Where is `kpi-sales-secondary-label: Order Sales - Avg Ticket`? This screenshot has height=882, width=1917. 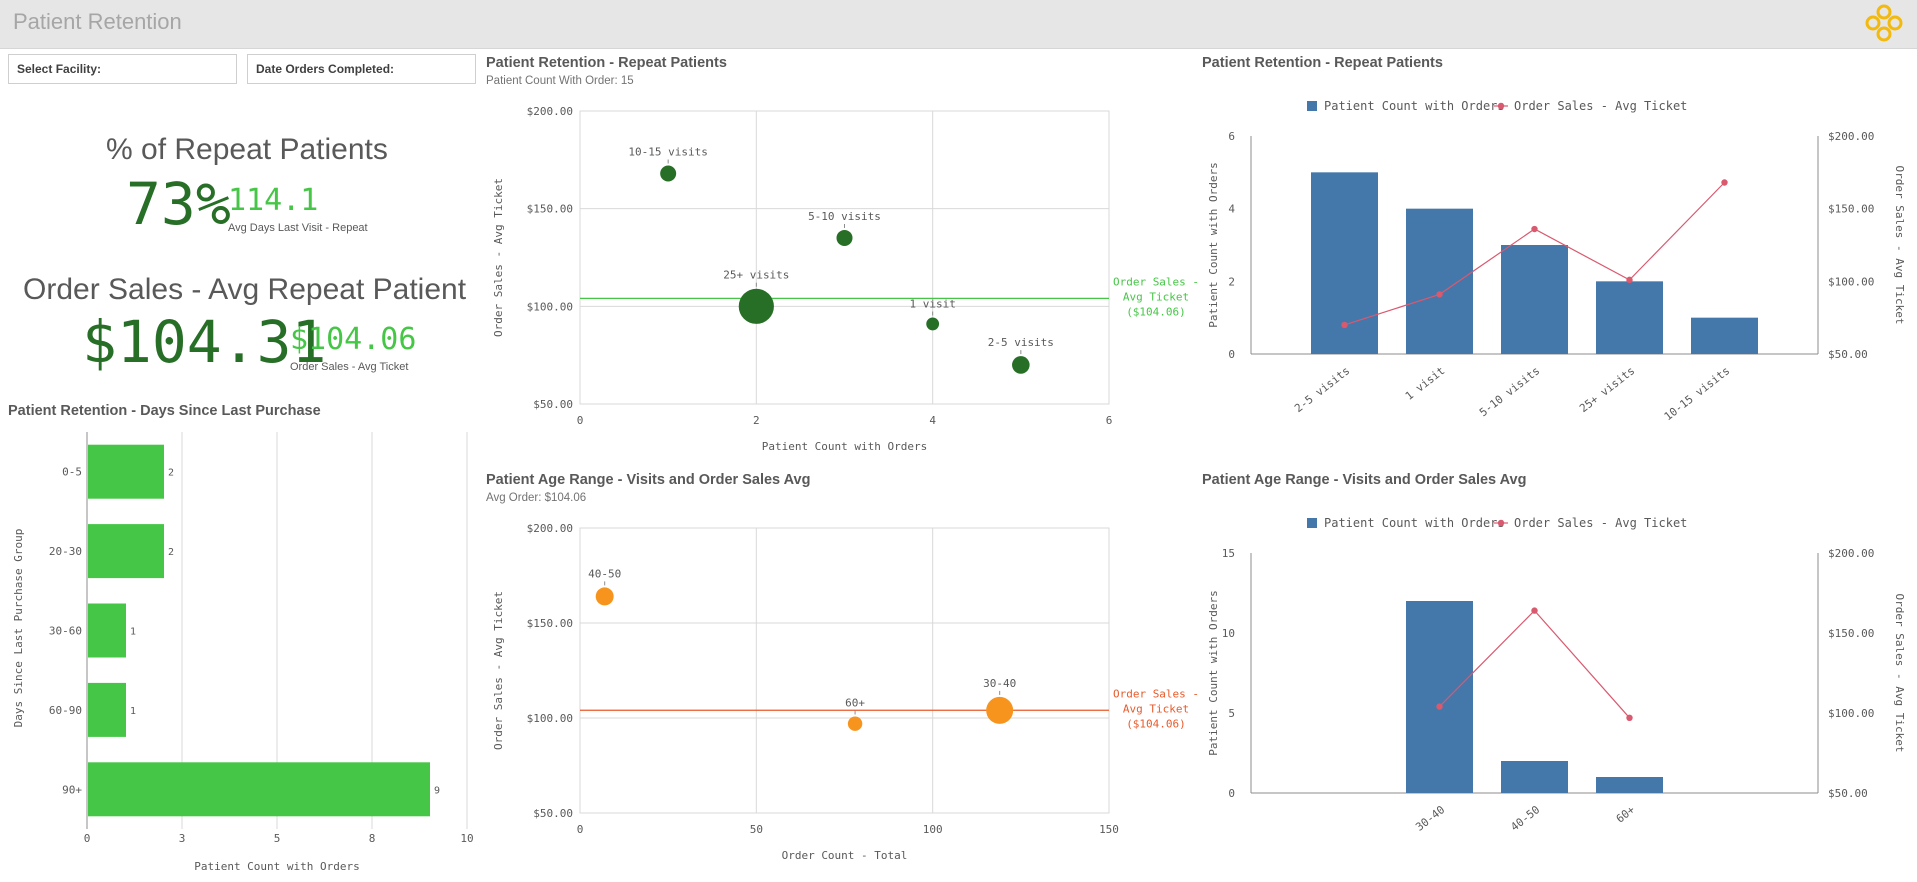 kpi-sales-secondary-label: Order Sales - Avg Ticket is located at coordinates (349, 367).